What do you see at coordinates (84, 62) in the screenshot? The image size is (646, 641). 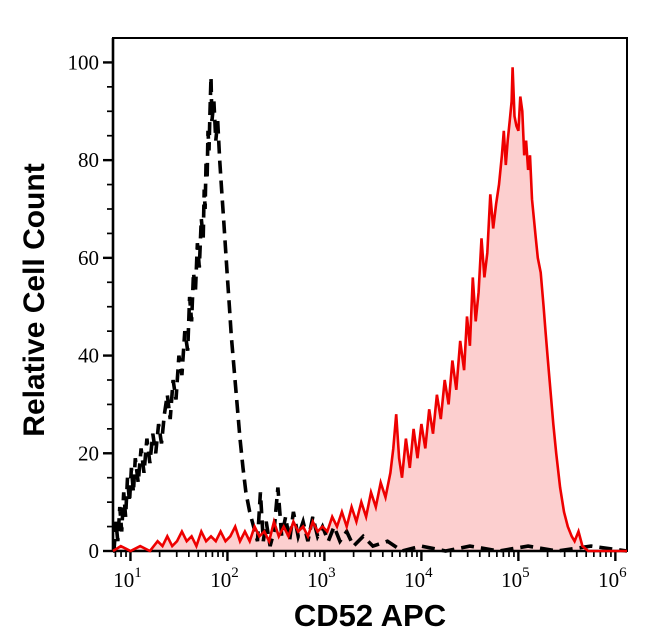 I see `y-tick-label: 100` at bounding box center [84, 62].